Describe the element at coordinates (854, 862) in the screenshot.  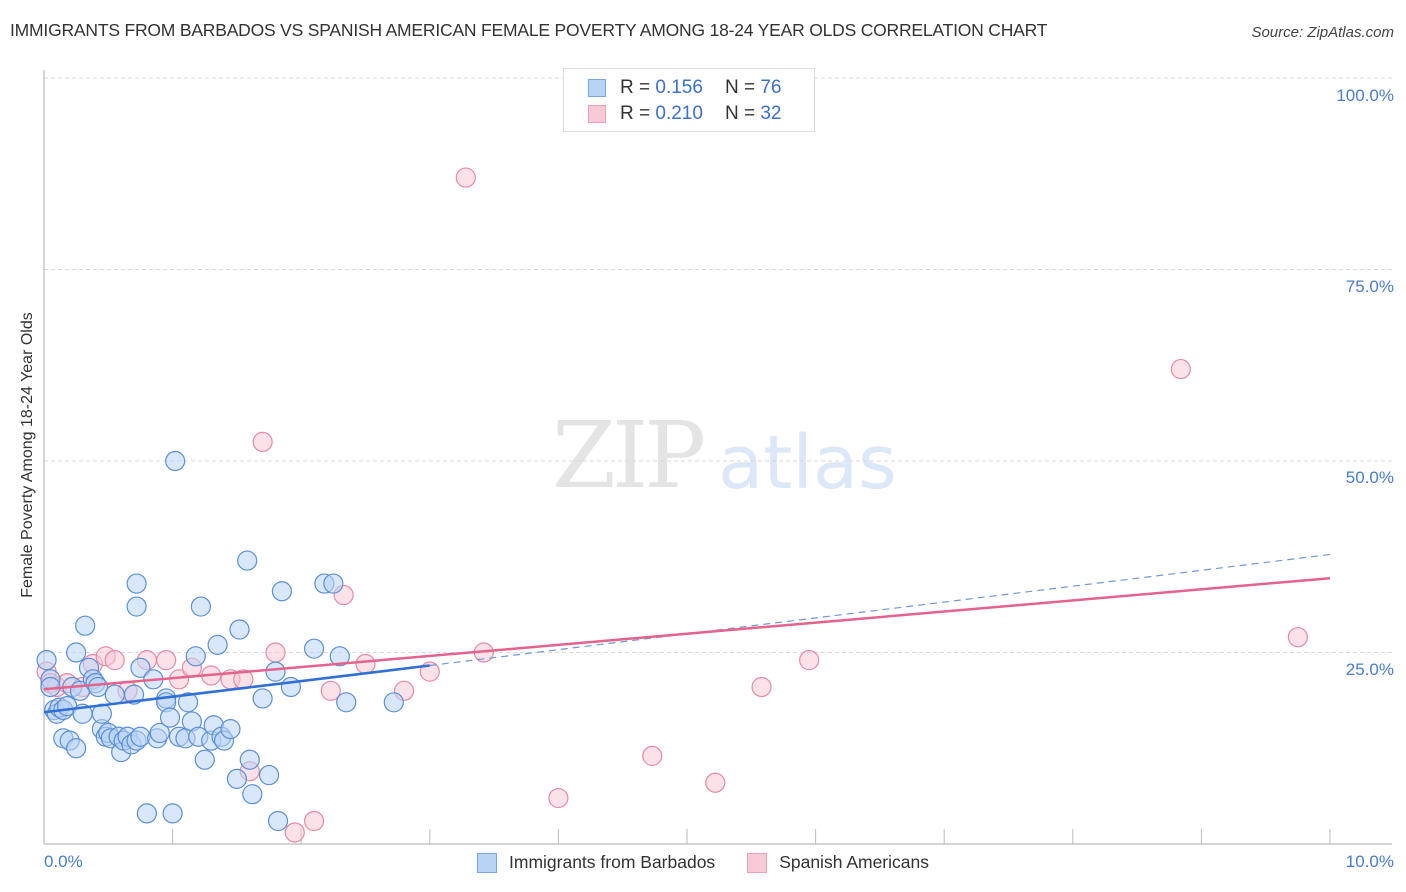
I see `legend-label: Spanish Americans` at that location.